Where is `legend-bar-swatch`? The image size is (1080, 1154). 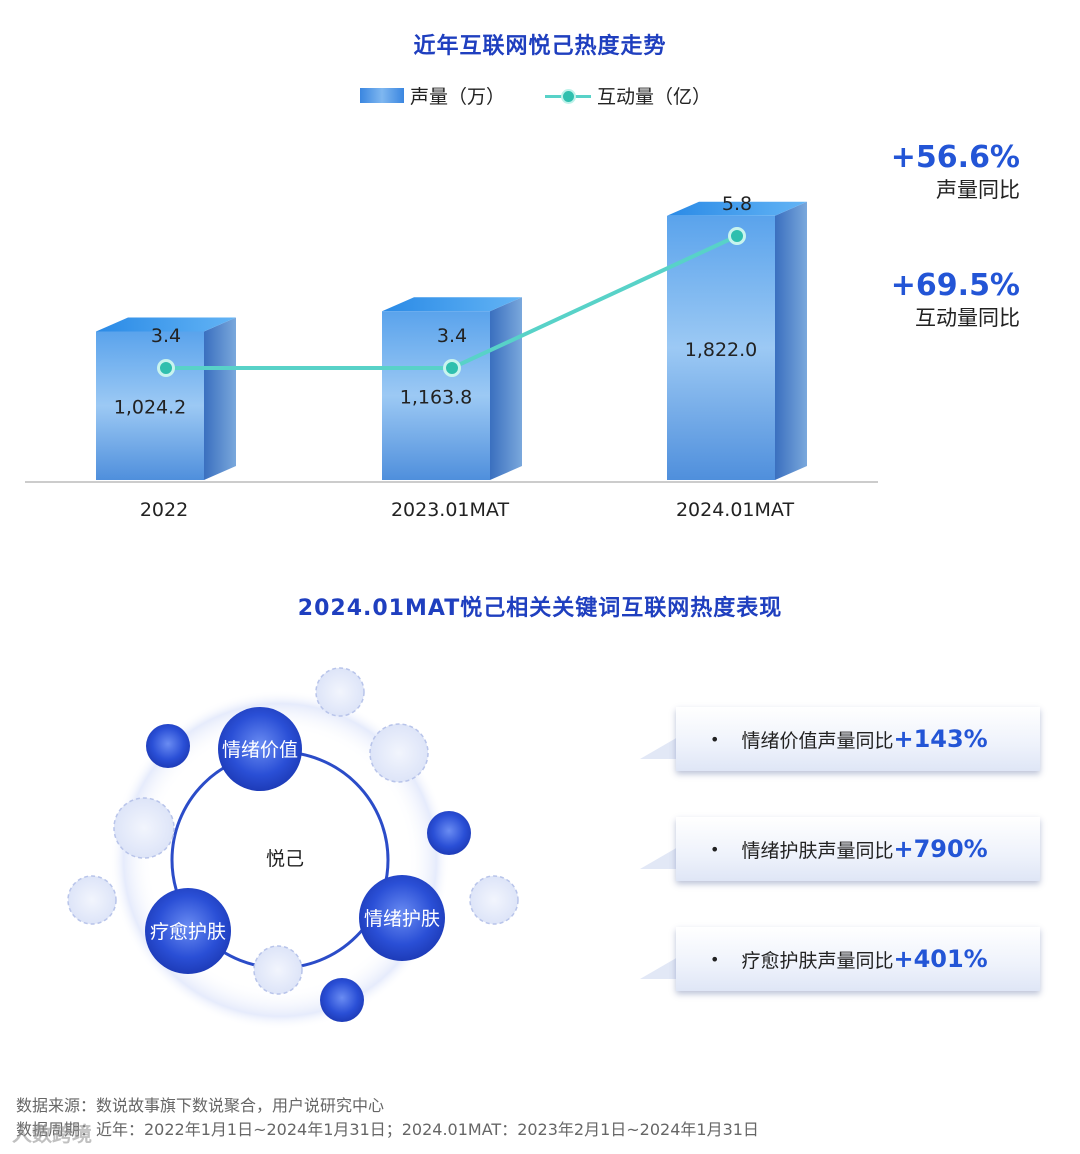 legend-bar-swatch is located at coordinates (382, 95).